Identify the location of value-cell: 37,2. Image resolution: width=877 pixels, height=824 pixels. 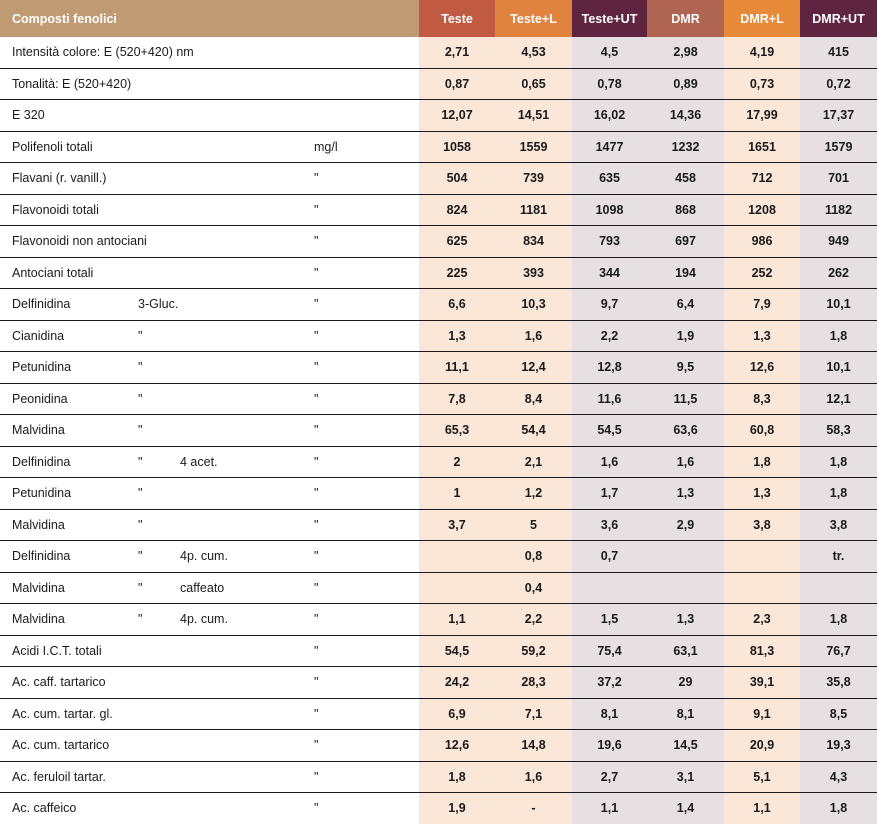
(609, 682).